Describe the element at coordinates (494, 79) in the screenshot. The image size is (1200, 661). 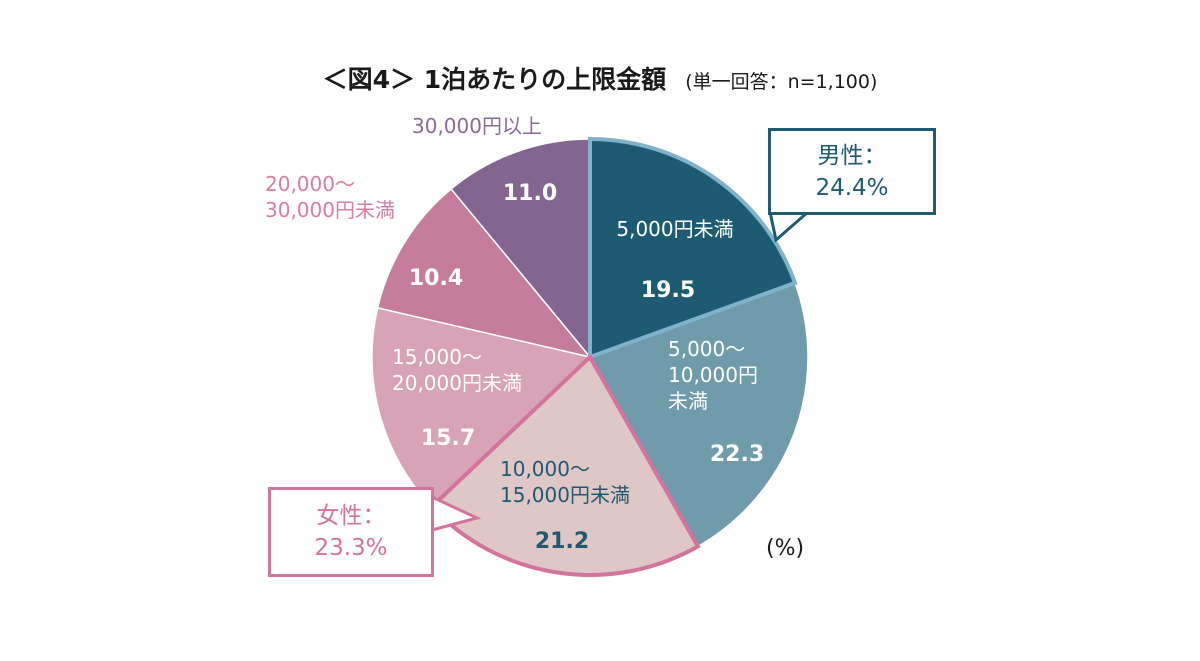
I see `chart-title: ＜図4＞ 1泊あたりの上限金額` at that location.